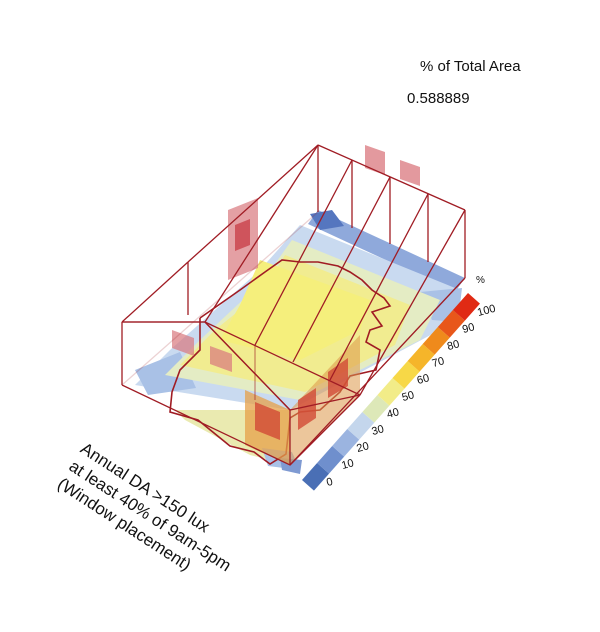 This screenshot has width=600, height=632. I want to click on legend-tick-label: 60, so click(423, 379).